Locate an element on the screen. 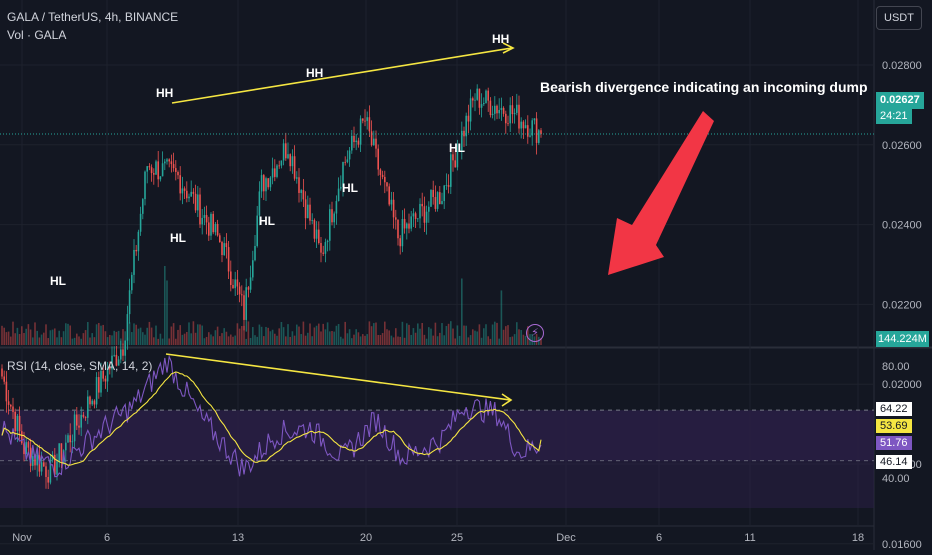  time-tick-label: 20 is located at coordinates (366, 538).